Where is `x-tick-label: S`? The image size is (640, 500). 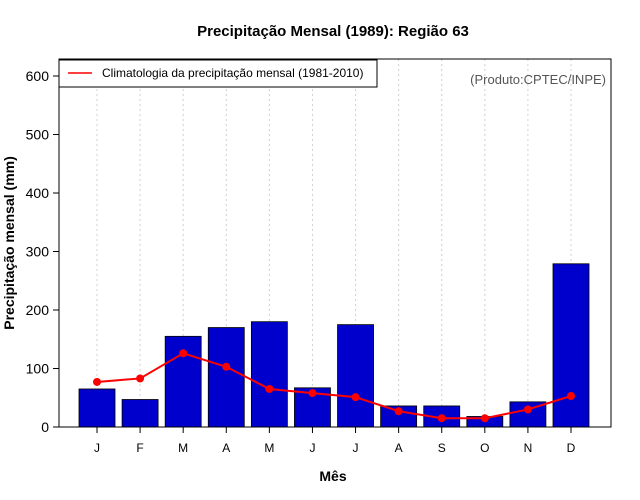 x-tick-label: S is located at coordinates (442, 448).